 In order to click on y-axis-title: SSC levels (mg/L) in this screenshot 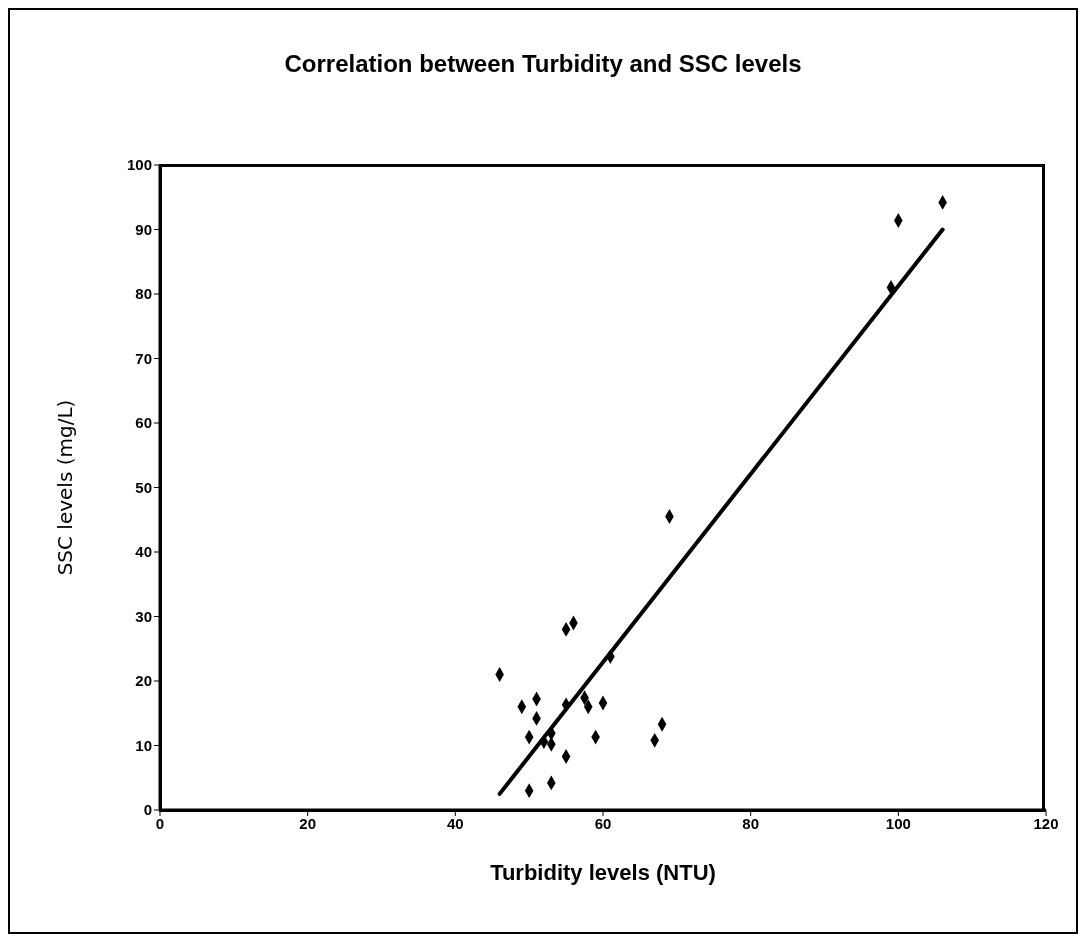, I will do `click(65, 487)`.